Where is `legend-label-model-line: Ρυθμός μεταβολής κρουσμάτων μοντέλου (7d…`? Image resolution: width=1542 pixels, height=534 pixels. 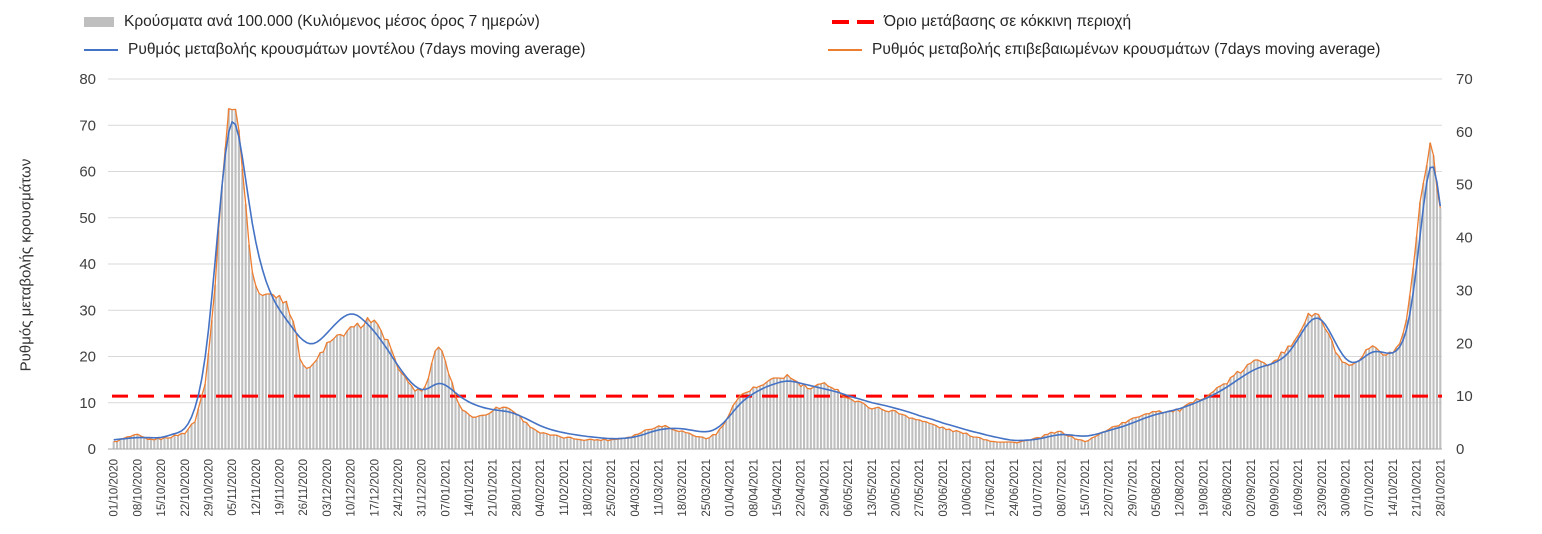
legend-label-model-line: Ρυθμός μεταβολής κρουσμάτων μοντέλου (7d… is located at coordinates (357, 49).